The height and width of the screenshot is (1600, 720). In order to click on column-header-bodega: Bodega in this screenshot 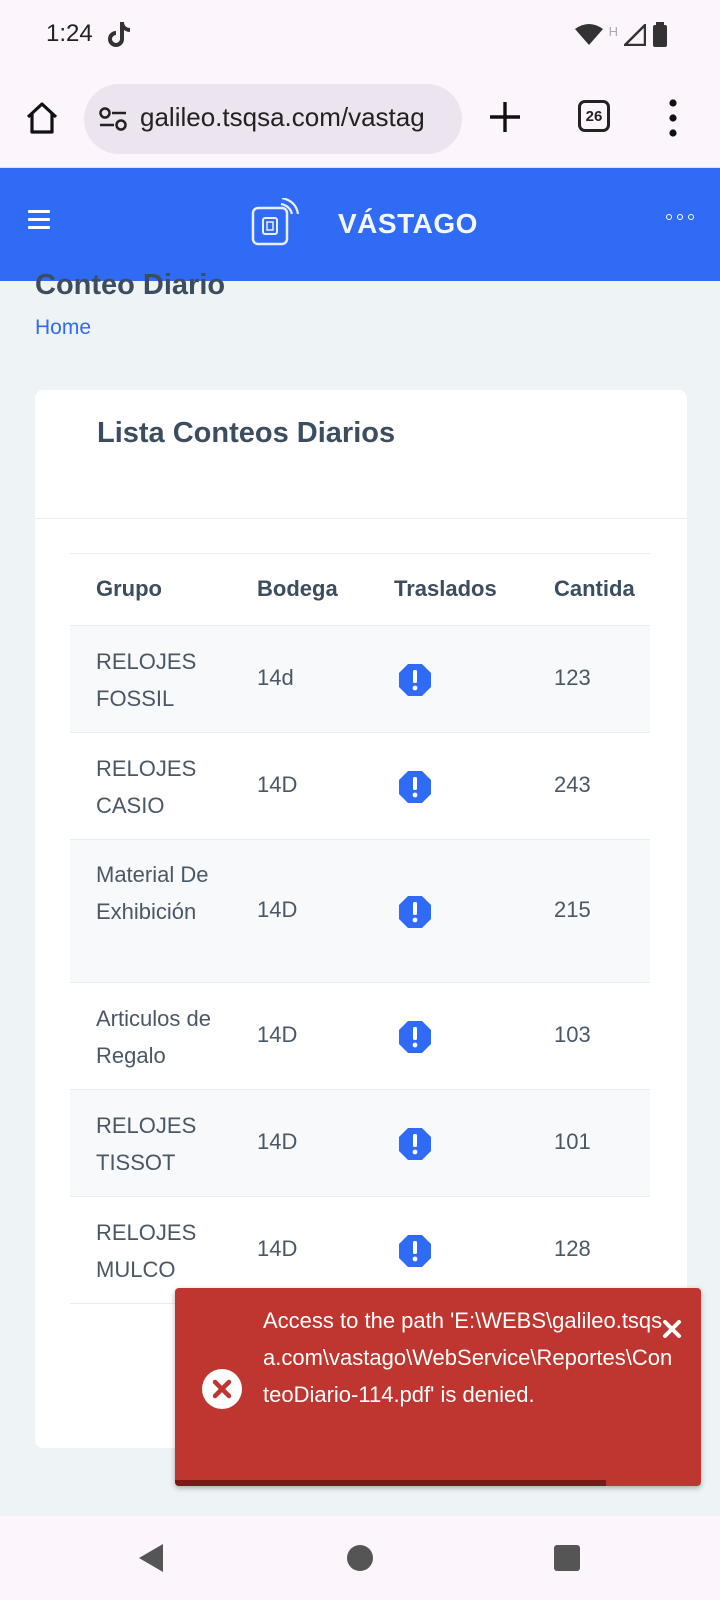, I will do `click(297, 588)`.